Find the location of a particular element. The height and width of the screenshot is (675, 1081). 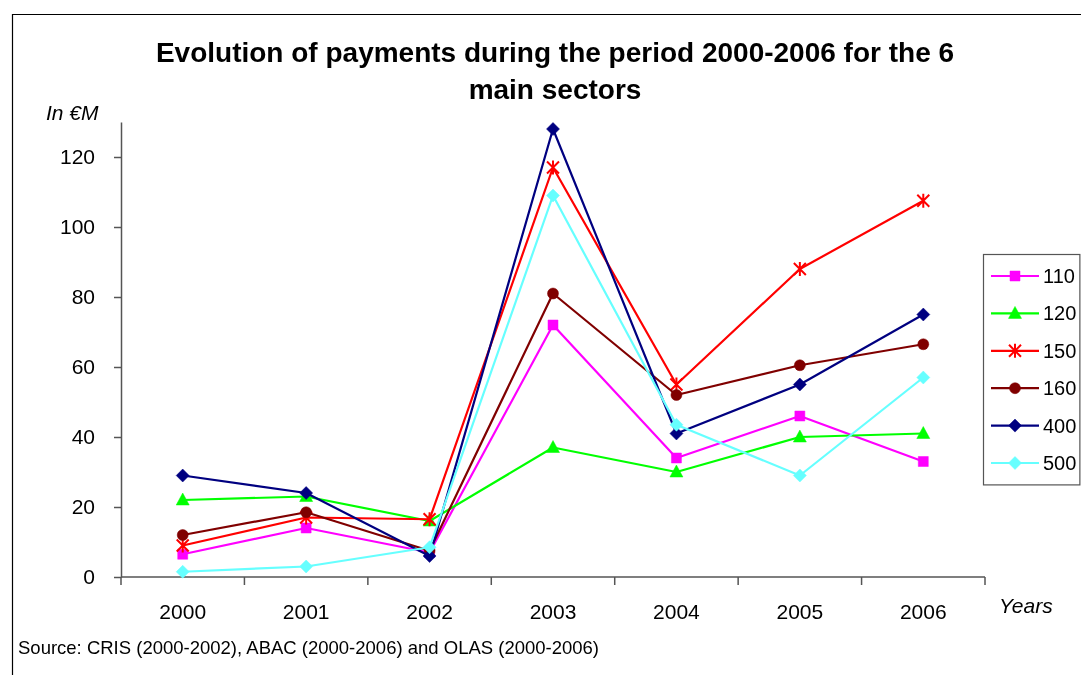

source-note: Source: CRIS (2000-2002), ABAC (2000-2006) and OLAS (2000-2006) is located at coordinates (309, 647).